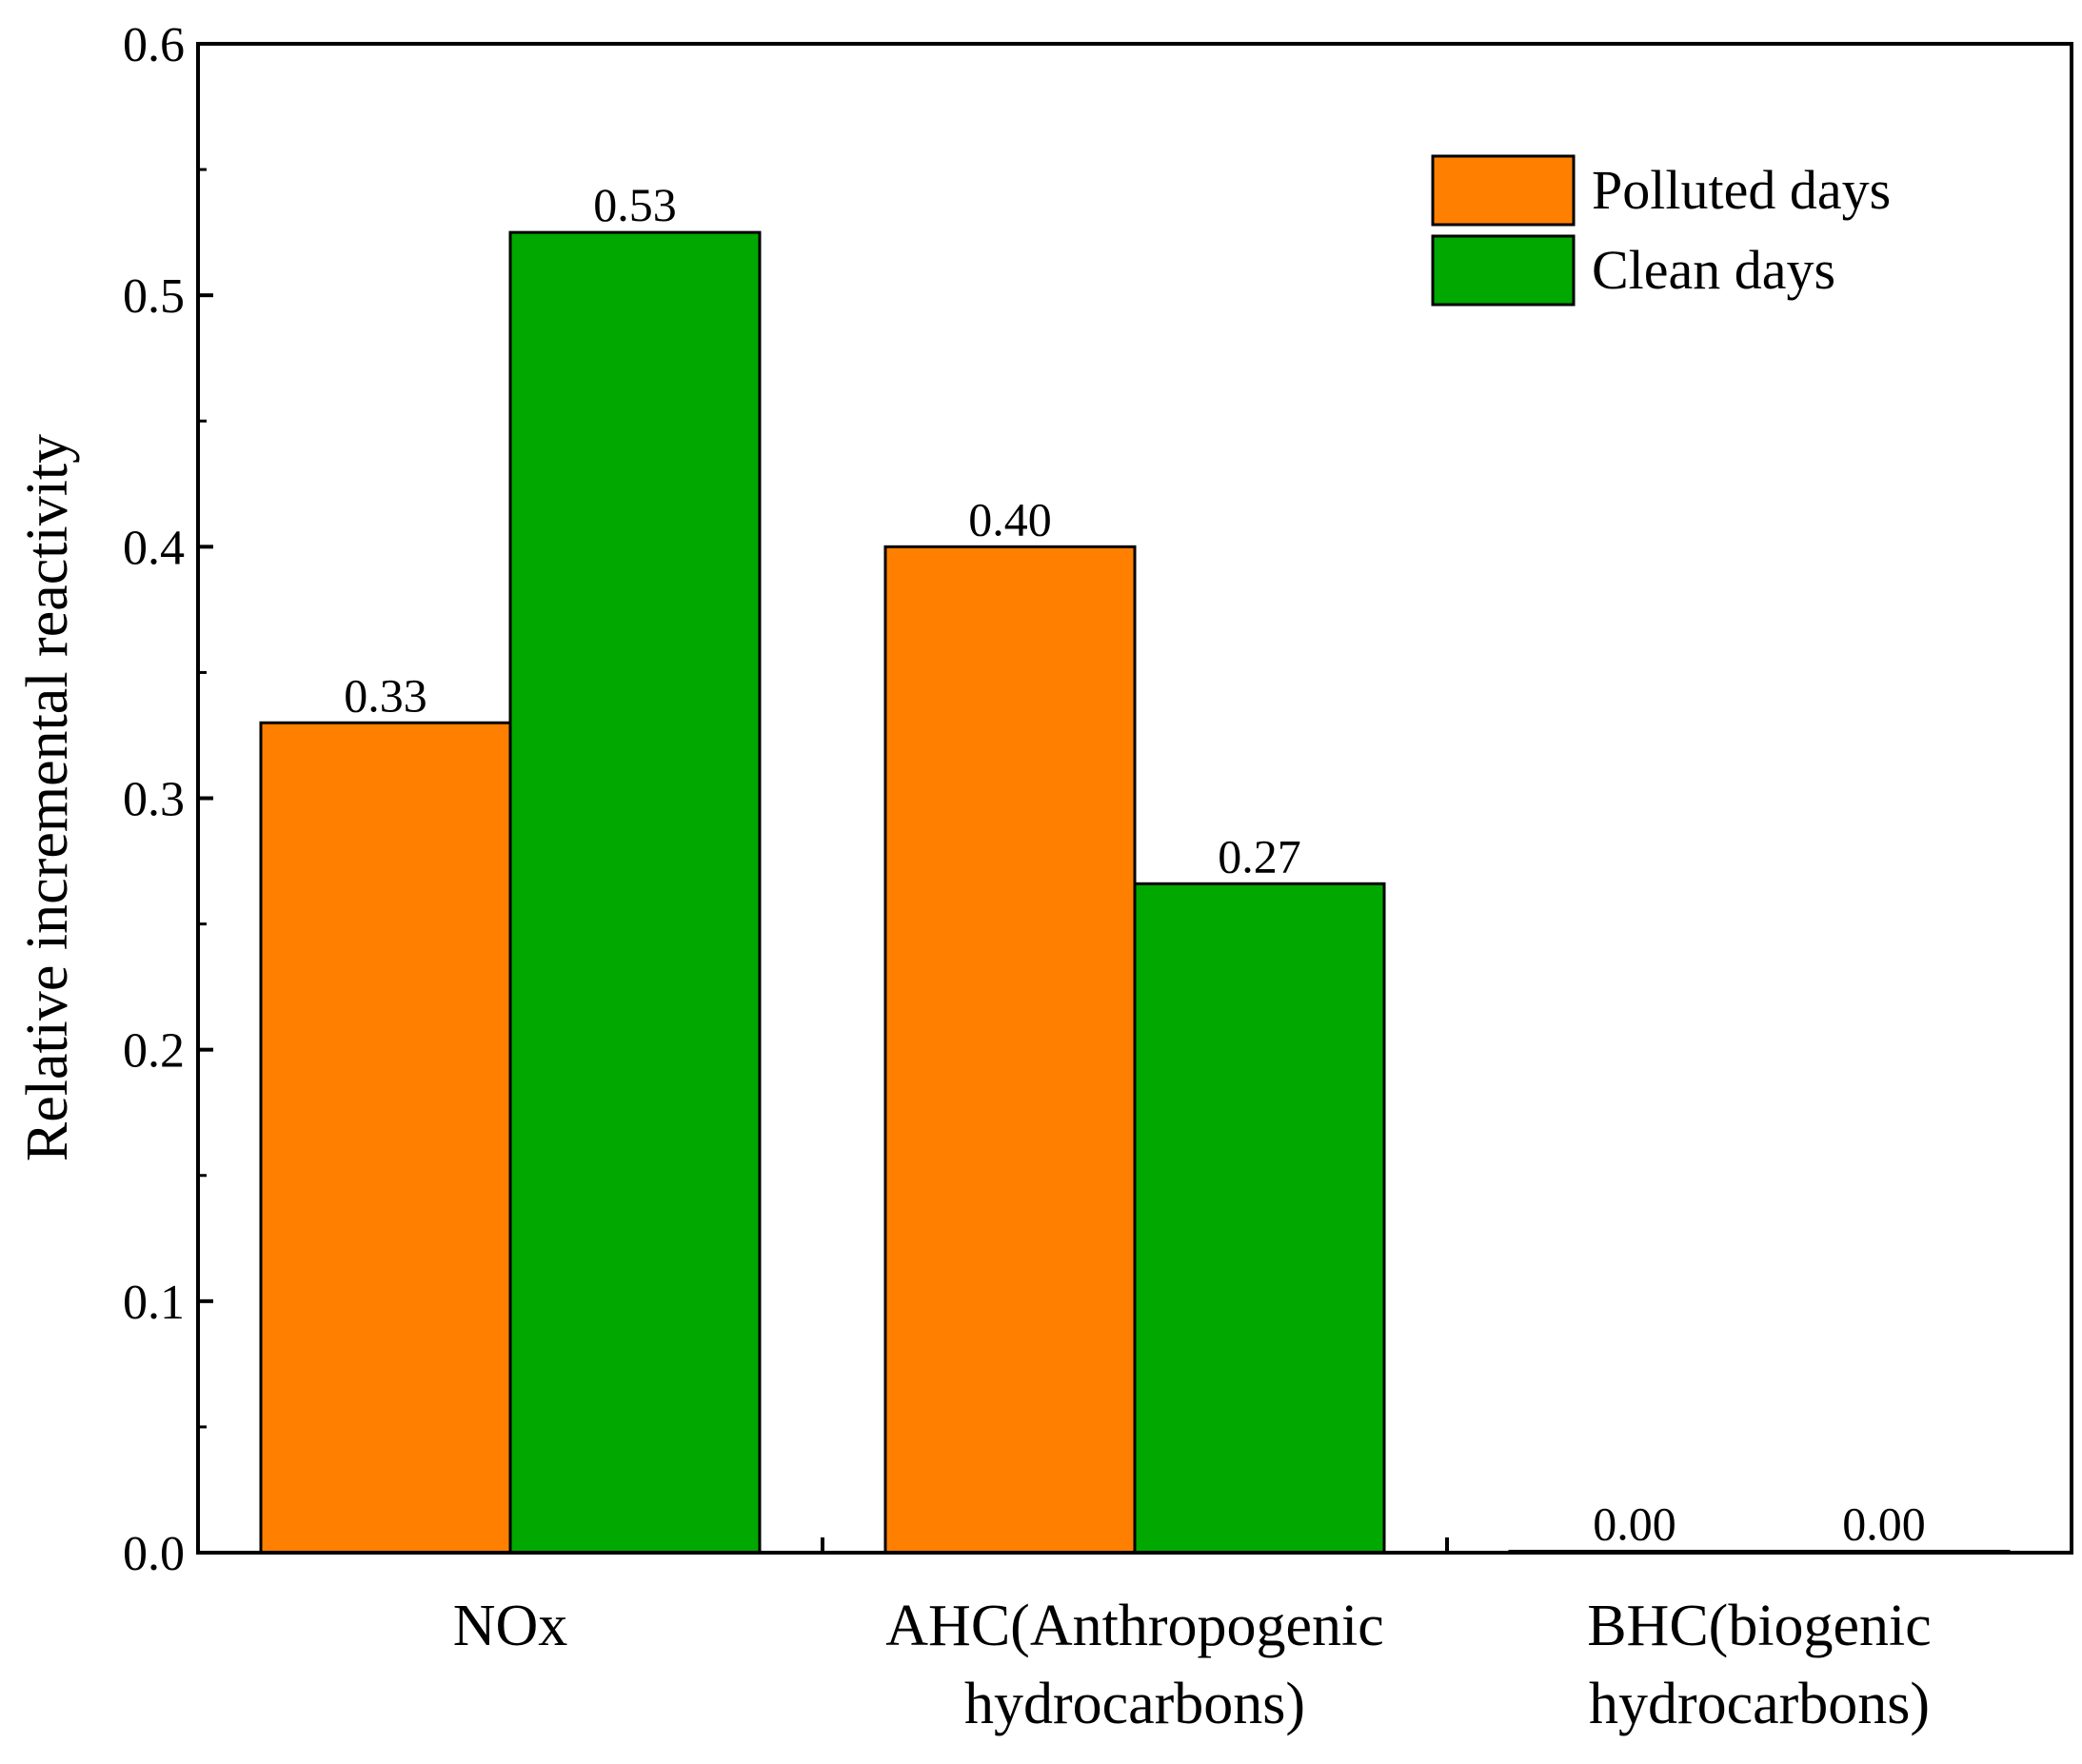 Image resolution: width=2082 pixels, height=1764 pixels. I want to click on legend-label: Polluted days, so click(1742, 190).